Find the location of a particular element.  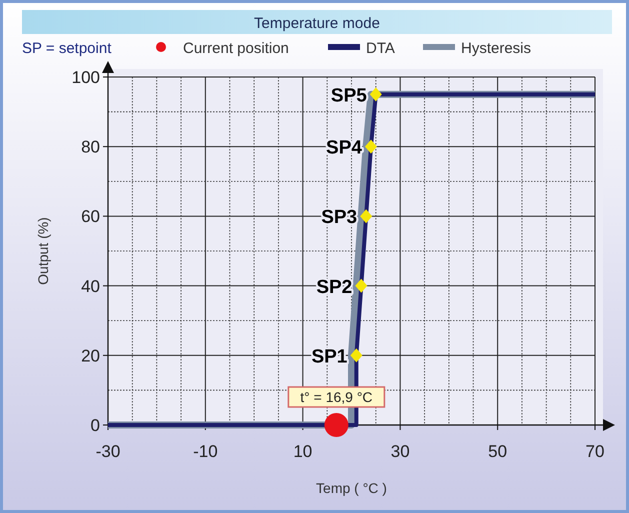

annotation: SP5 is located at coordinates (349, 95).